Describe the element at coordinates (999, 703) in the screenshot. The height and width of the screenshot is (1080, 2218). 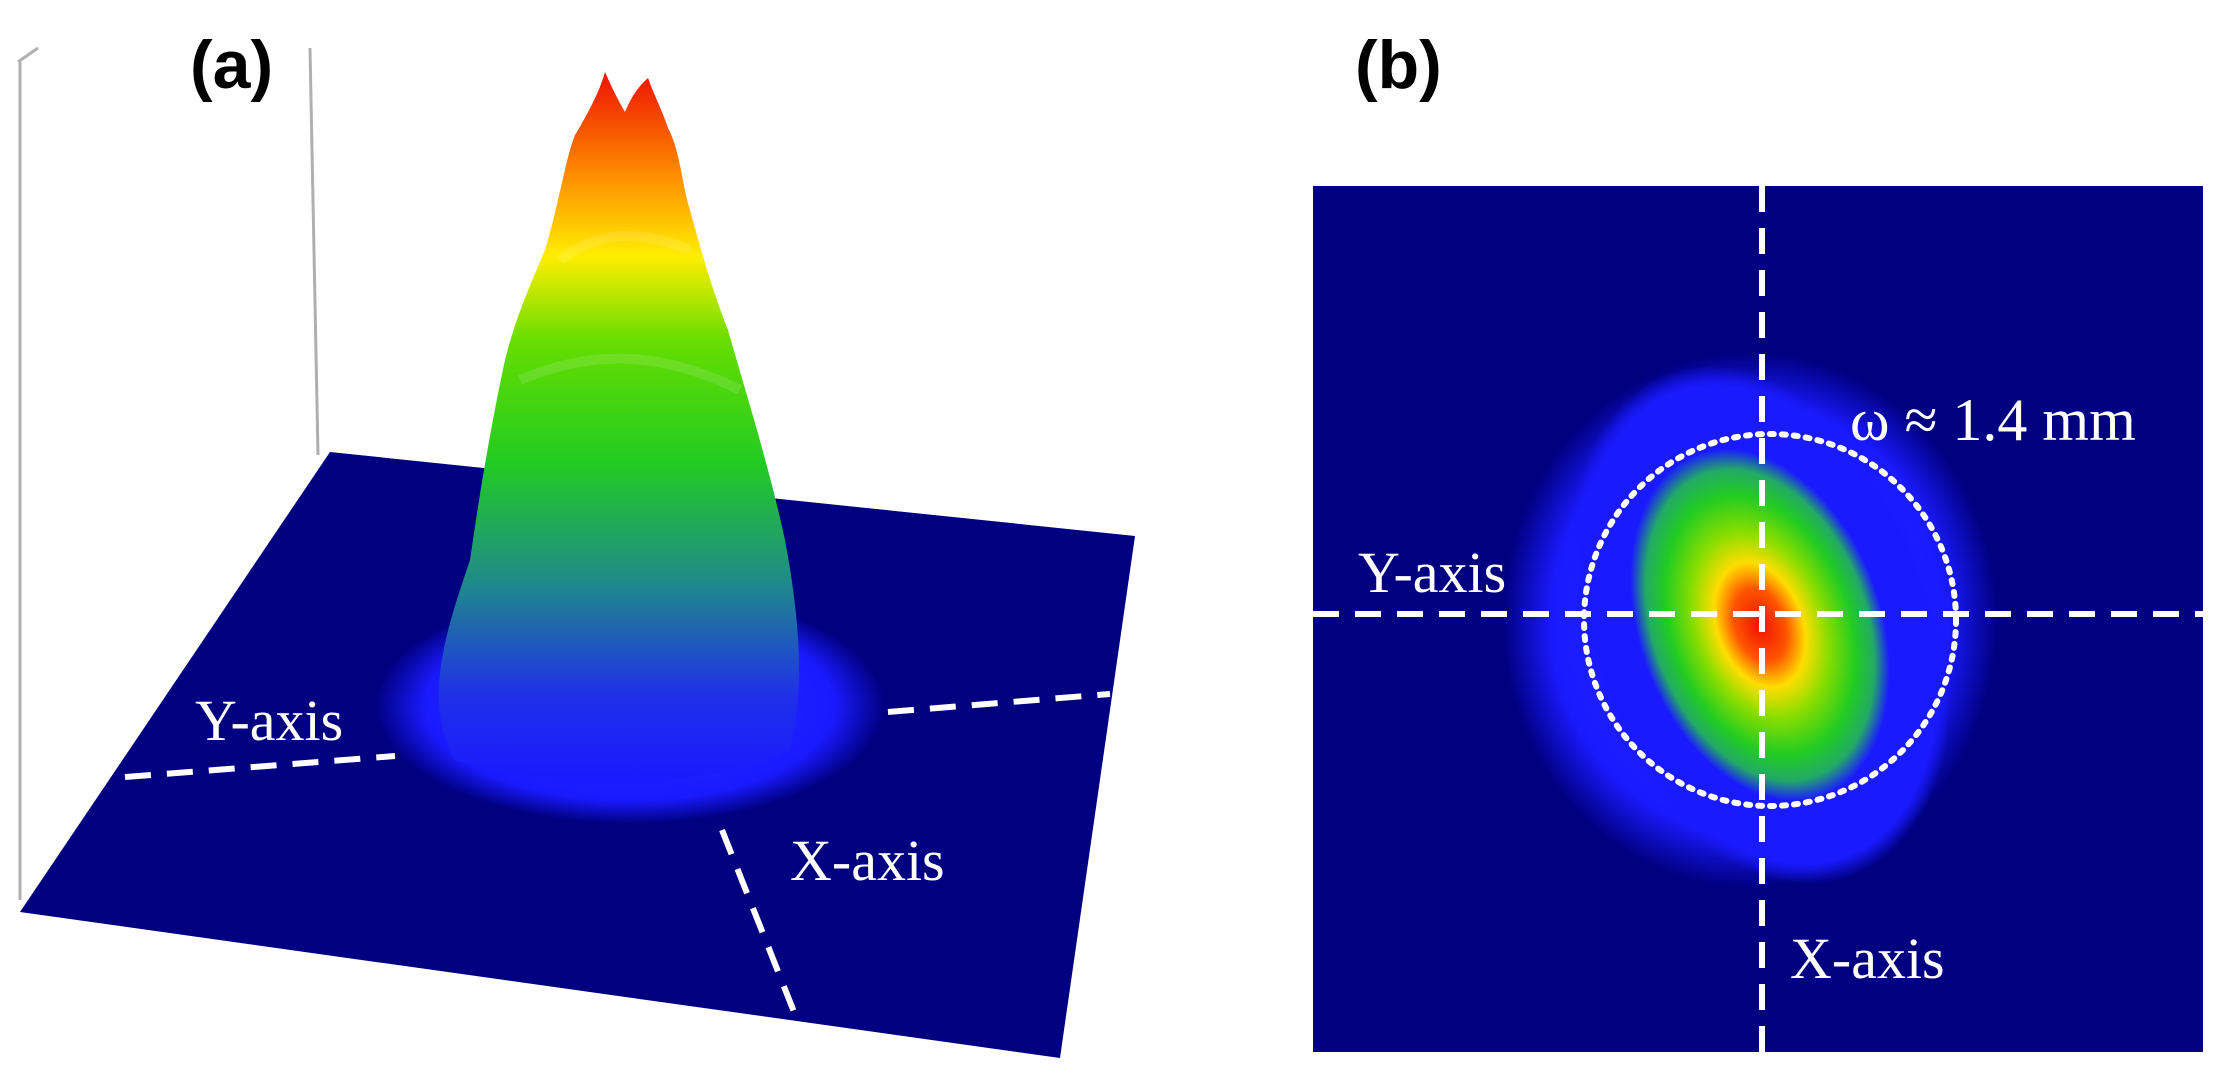
I see `panel-a-y-axis-line-right` at that location.